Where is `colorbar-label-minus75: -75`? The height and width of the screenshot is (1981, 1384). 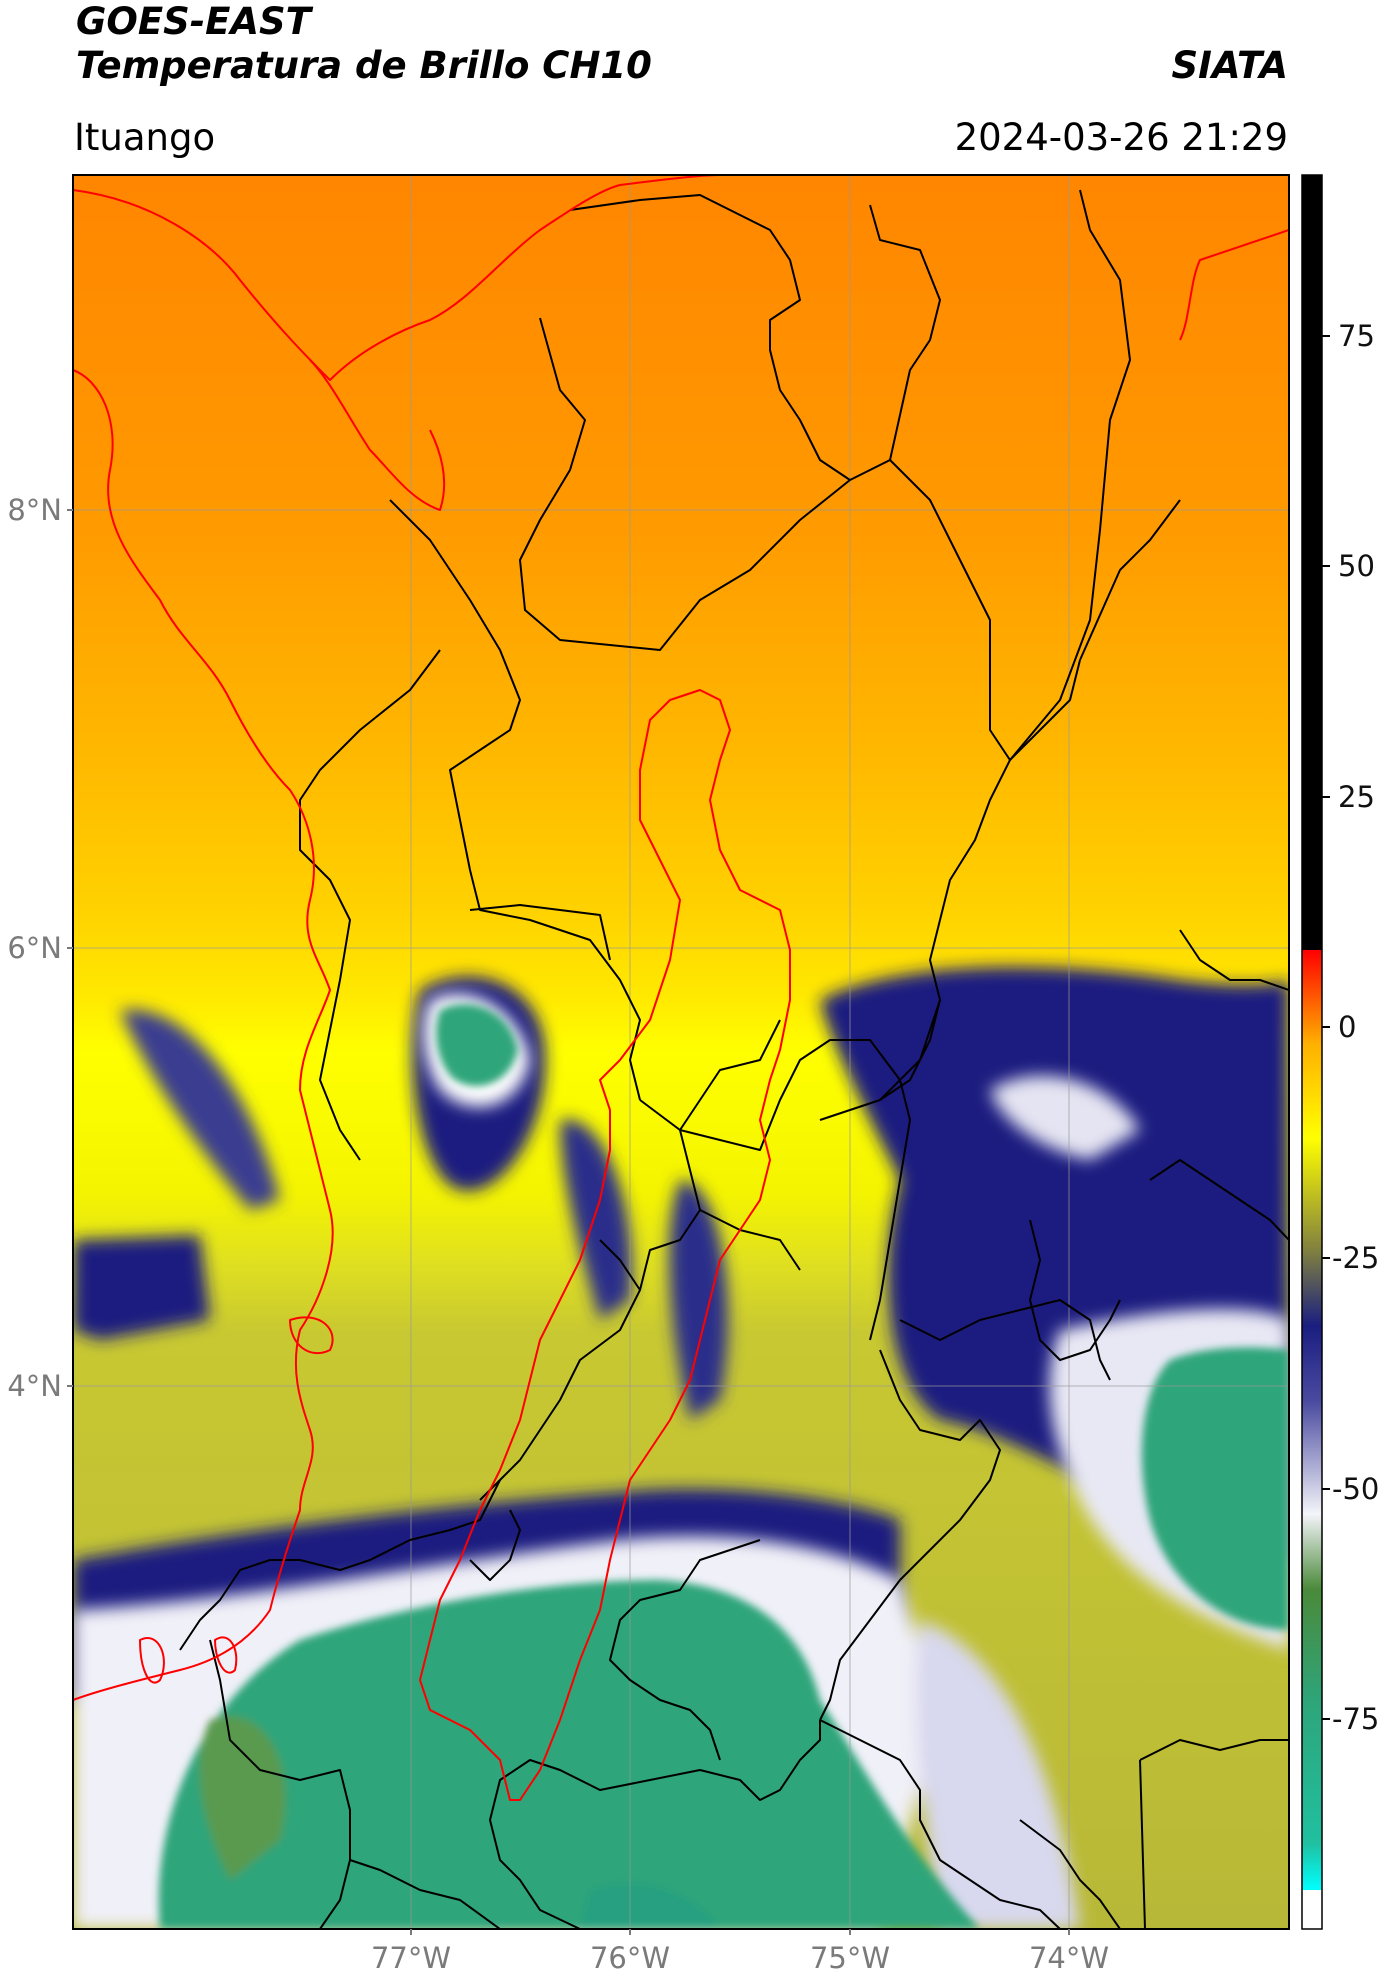
colorbar-label-minus75: -75 is located at coordinates (1355, 1719).